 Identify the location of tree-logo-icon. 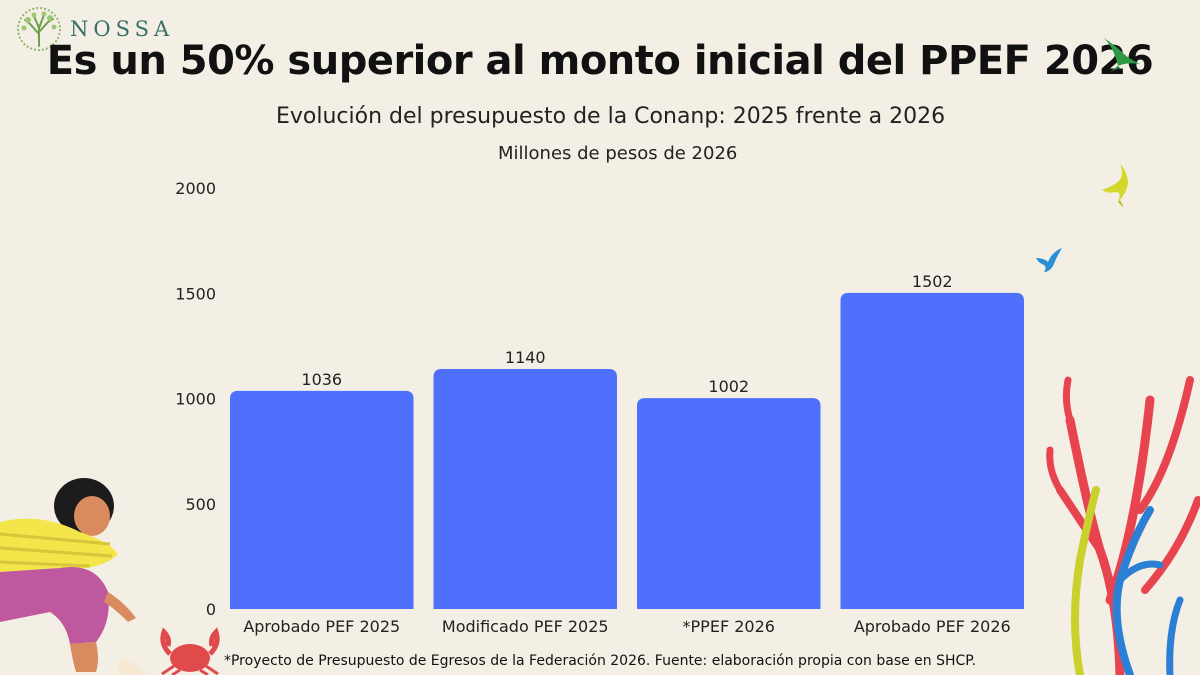
(39, 29).